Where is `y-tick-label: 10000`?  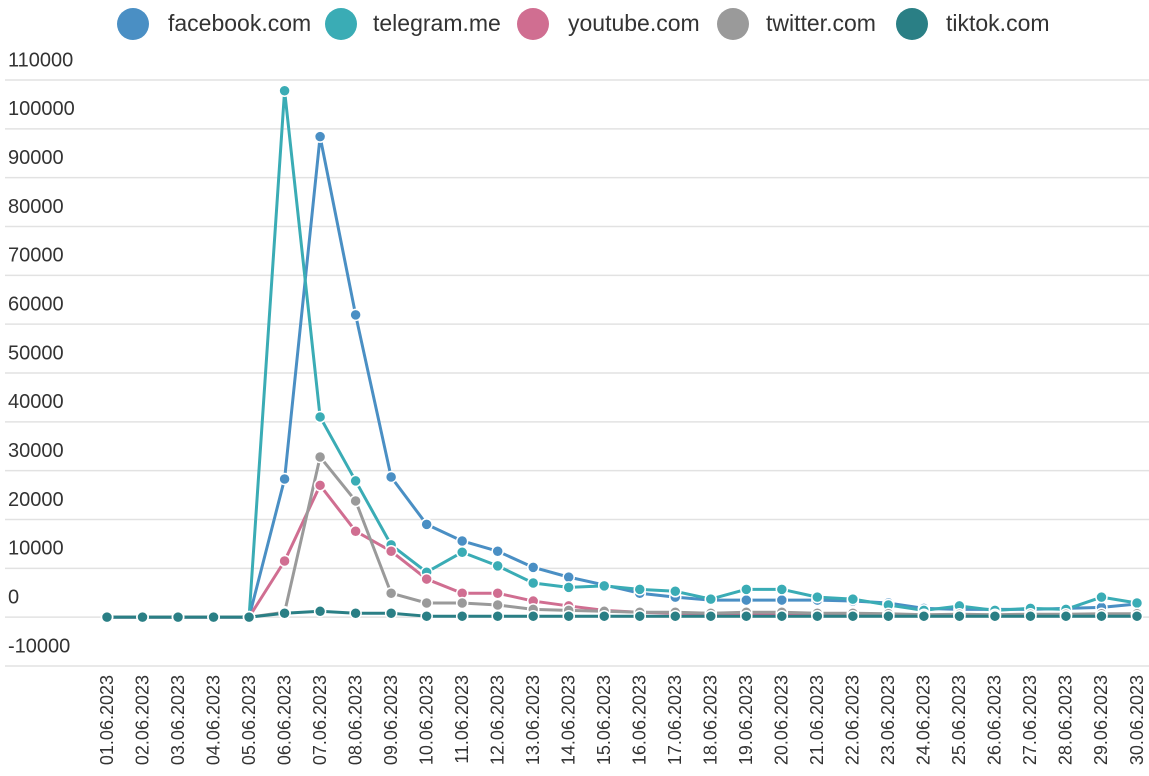
y-tick-label: 10000 is located at coordinates (36, 549).